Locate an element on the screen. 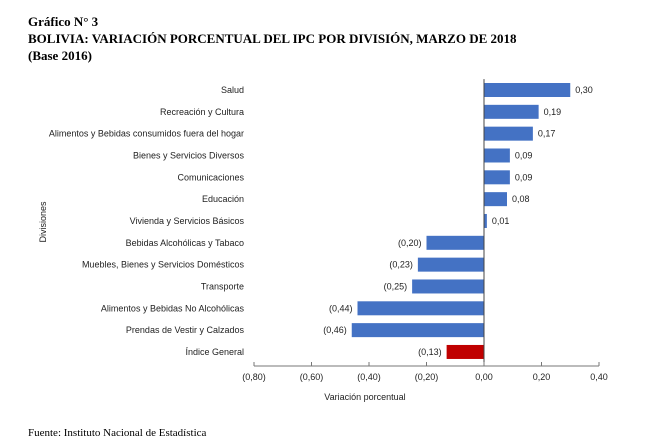 This screenshot has height=446, width=650. category-label: Comunicaciones is located at coordinates (210, 177).